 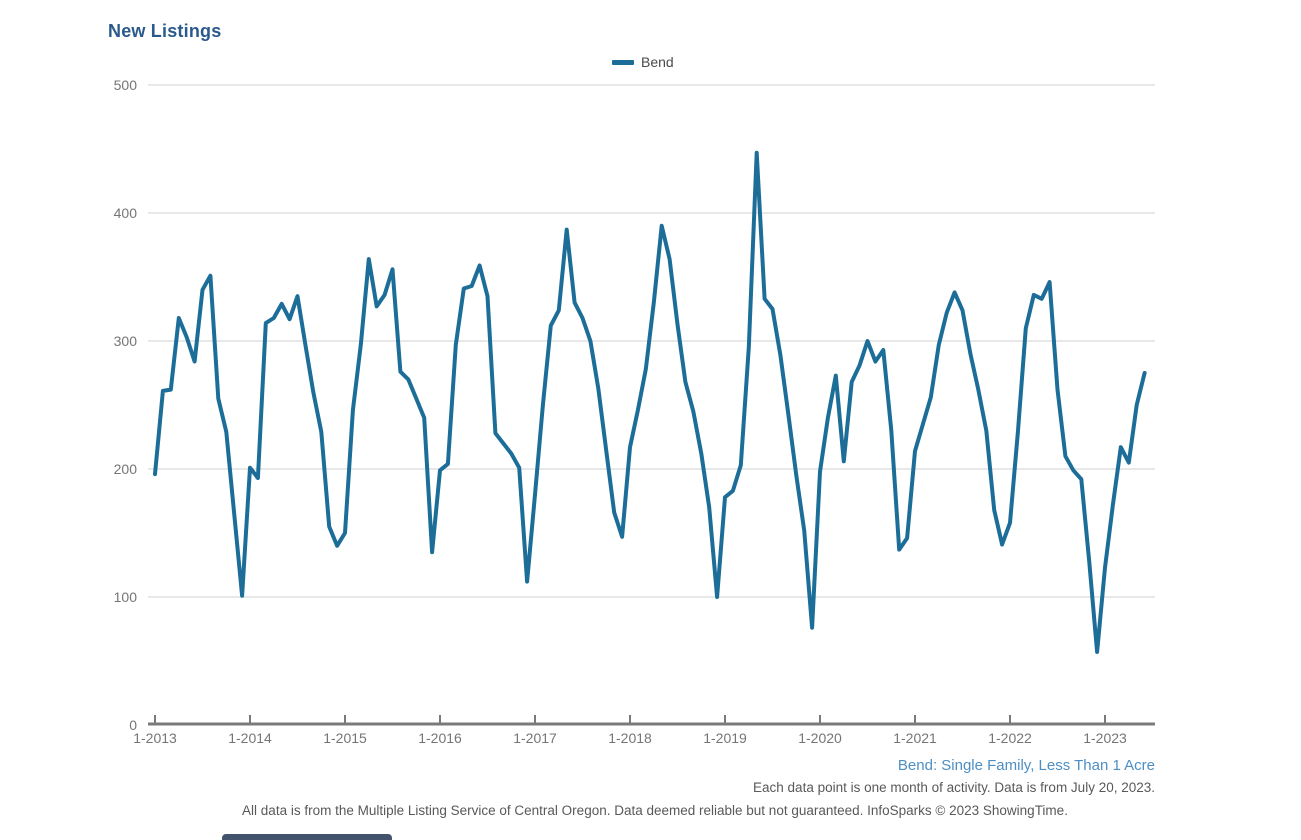 What do you see at coordinates (125, 341) in the screenshot?
I see `y-axis-label-300: 300` at bounding box center [125, 341].